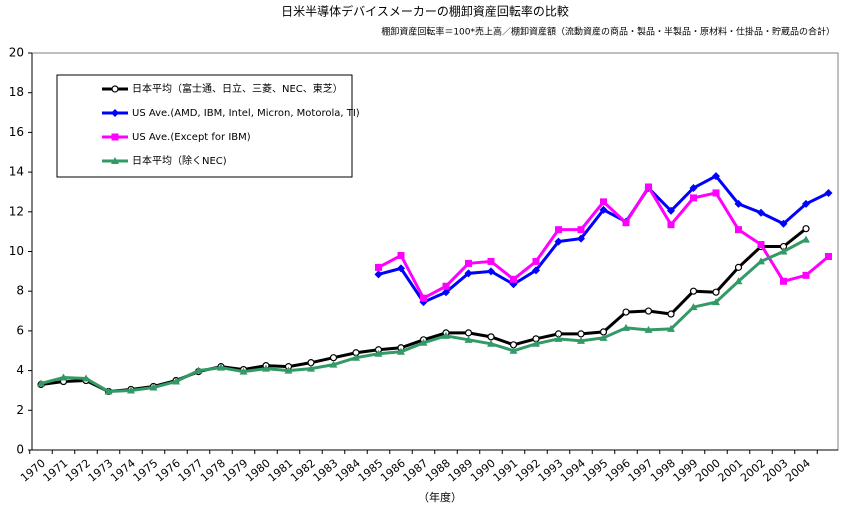  Describe the element at coordinates (20, 291) in the screenshot. I see `y-tick-label: 8` at that location.